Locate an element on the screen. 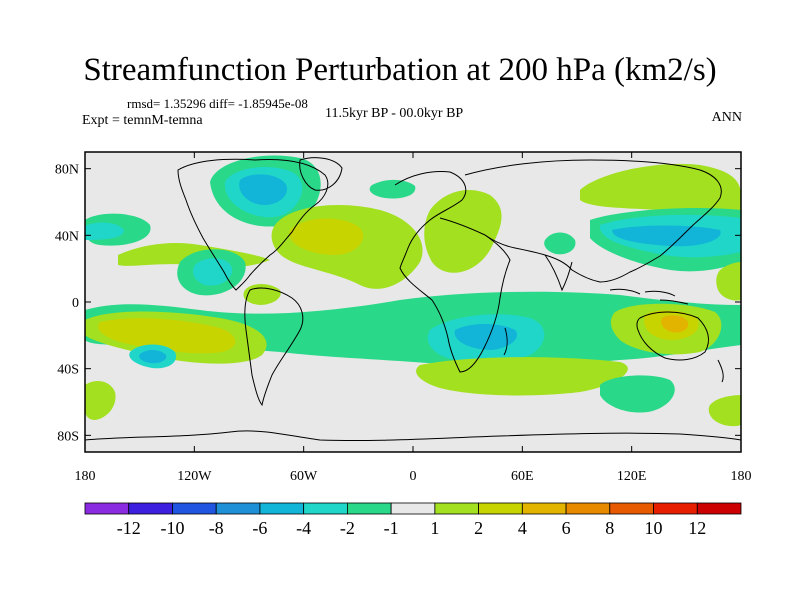 This screenshot has width=800, height=600. field-north-pacific-low-core is located at coordinates (213, 272).